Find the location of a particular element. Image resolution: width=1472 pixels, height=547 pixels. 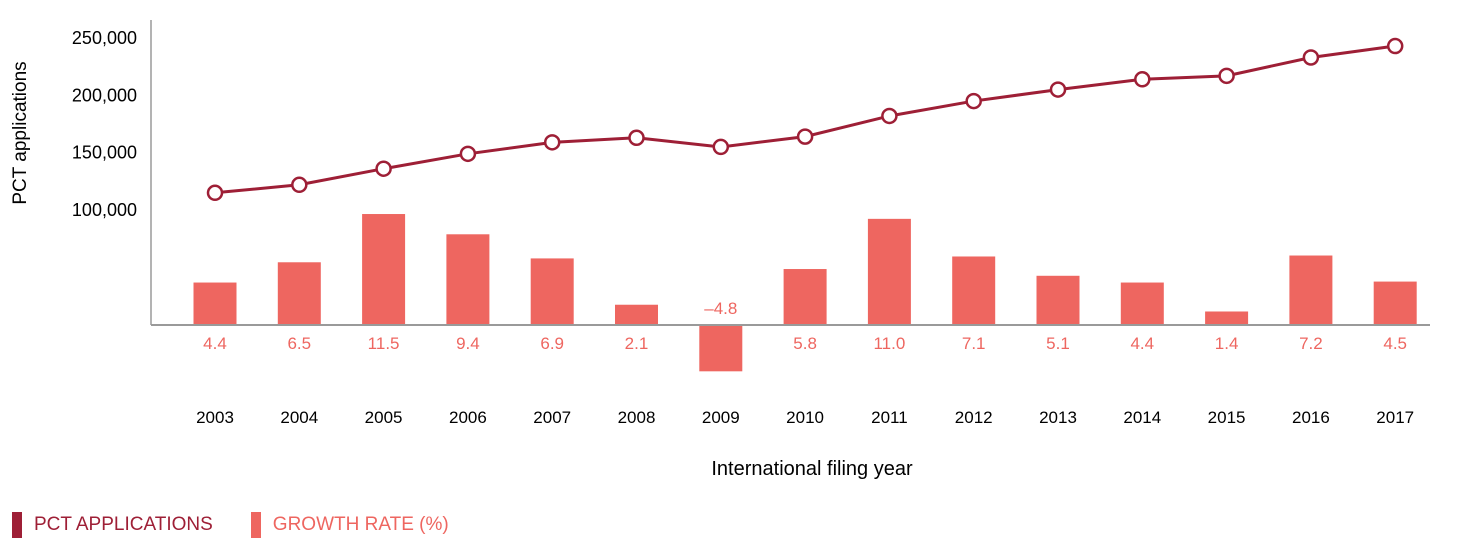

x-tick-label: 2007 is located at coordinates (552, 417).